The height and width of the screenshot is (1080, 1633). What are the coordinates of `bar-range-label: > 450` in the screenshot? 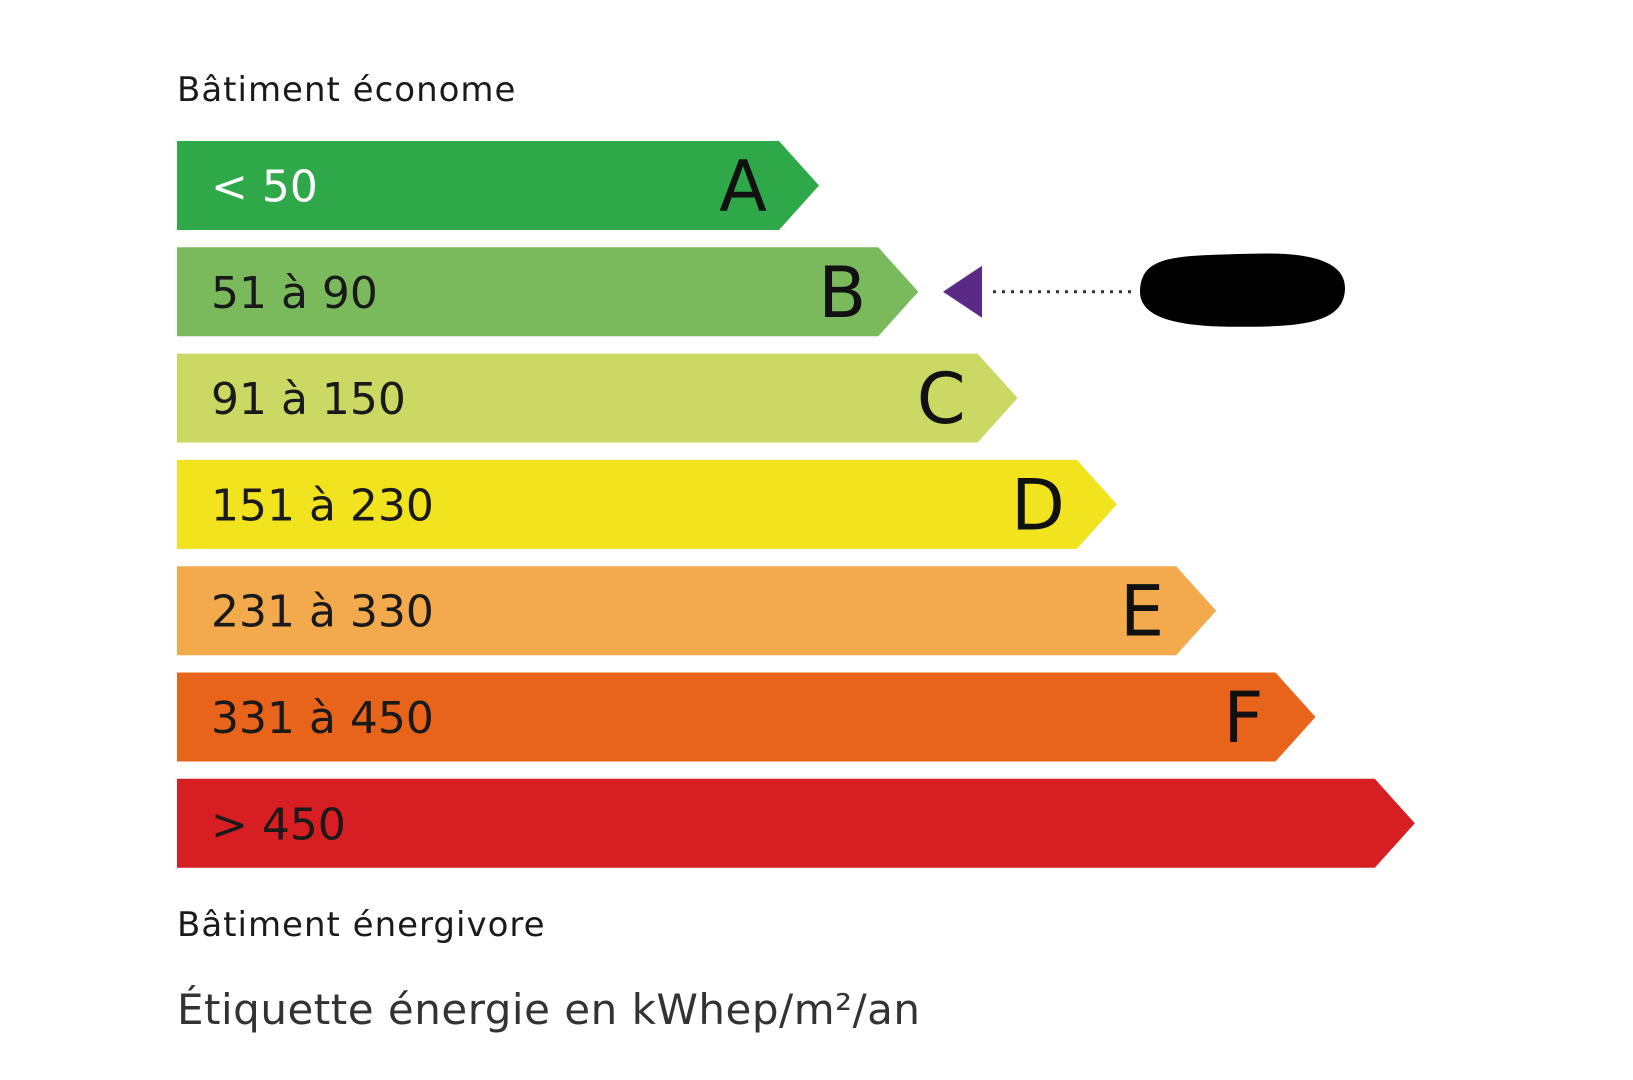 It's located at (278, 824).